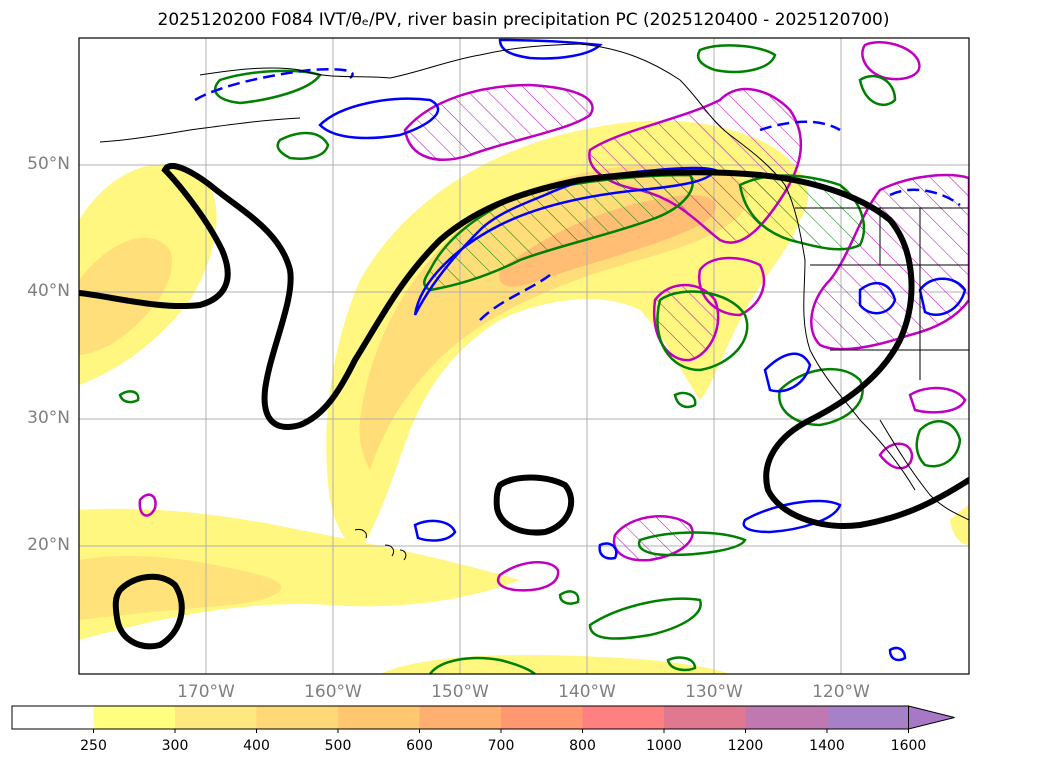 This screenshot has height=767, width=1047. I want to click on blue-contour-ar, so click(565, 241).